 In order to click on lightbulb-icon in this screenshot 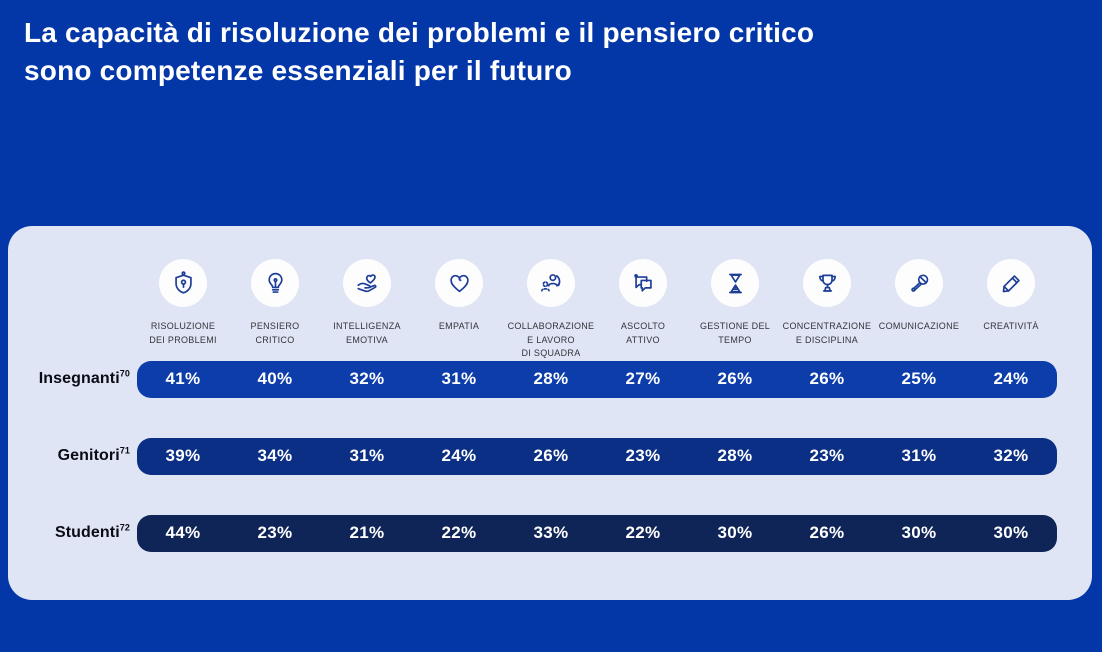, I will do `click(275, 283)`.